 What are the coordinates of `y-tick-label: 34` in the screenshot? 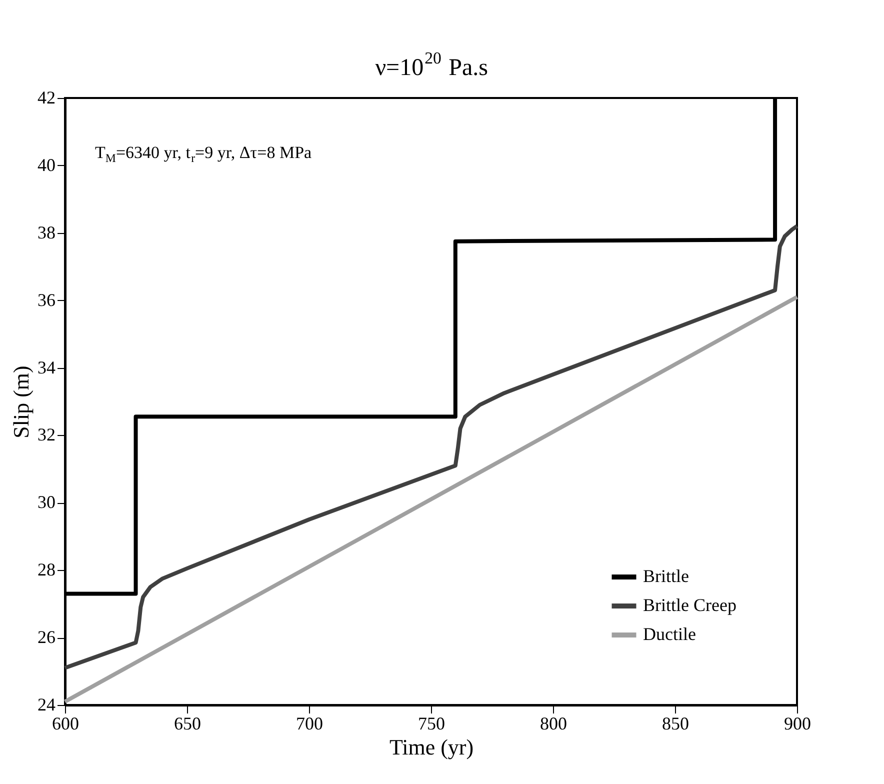 It's located at (47, 367).